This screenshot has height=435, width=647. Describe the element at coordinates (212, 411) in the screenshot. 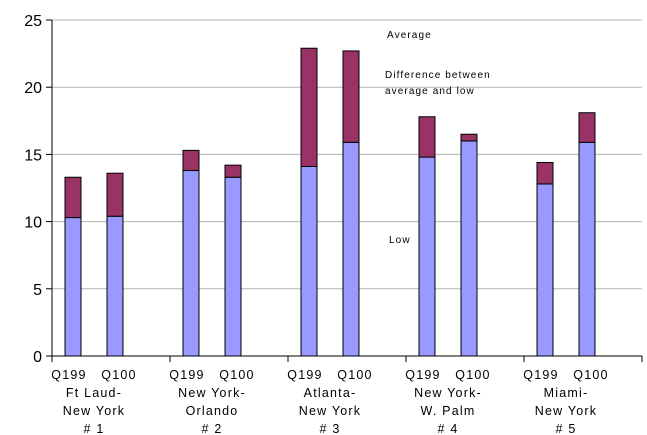

I see `route-label: Orlando` at that location.